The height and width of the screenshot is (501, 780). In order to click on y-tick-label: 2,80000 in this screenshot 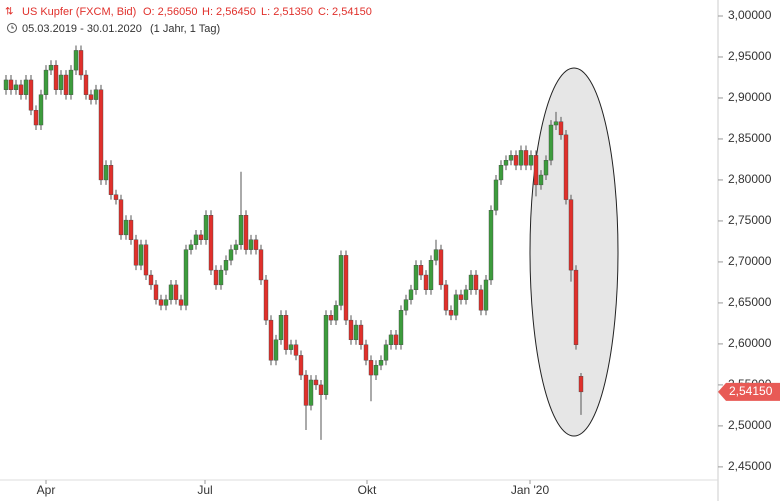, I will do `click(750, 179)`.